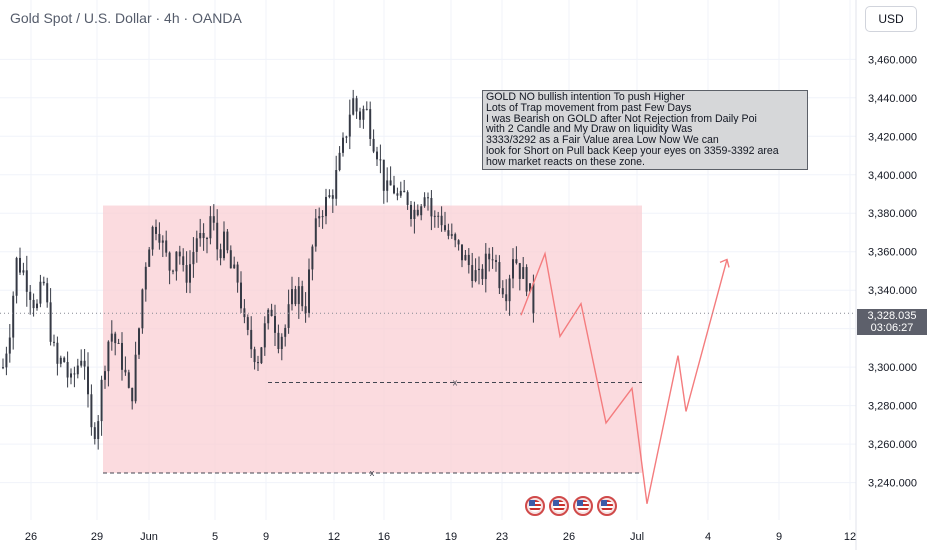  What do you see at coordinates (440, 537) in the screenshot?
I see `time-axis: 26 29 Jun 5 9 12 16 19 23 26 Jul 4 9 12` at bounding box center [440, 537].